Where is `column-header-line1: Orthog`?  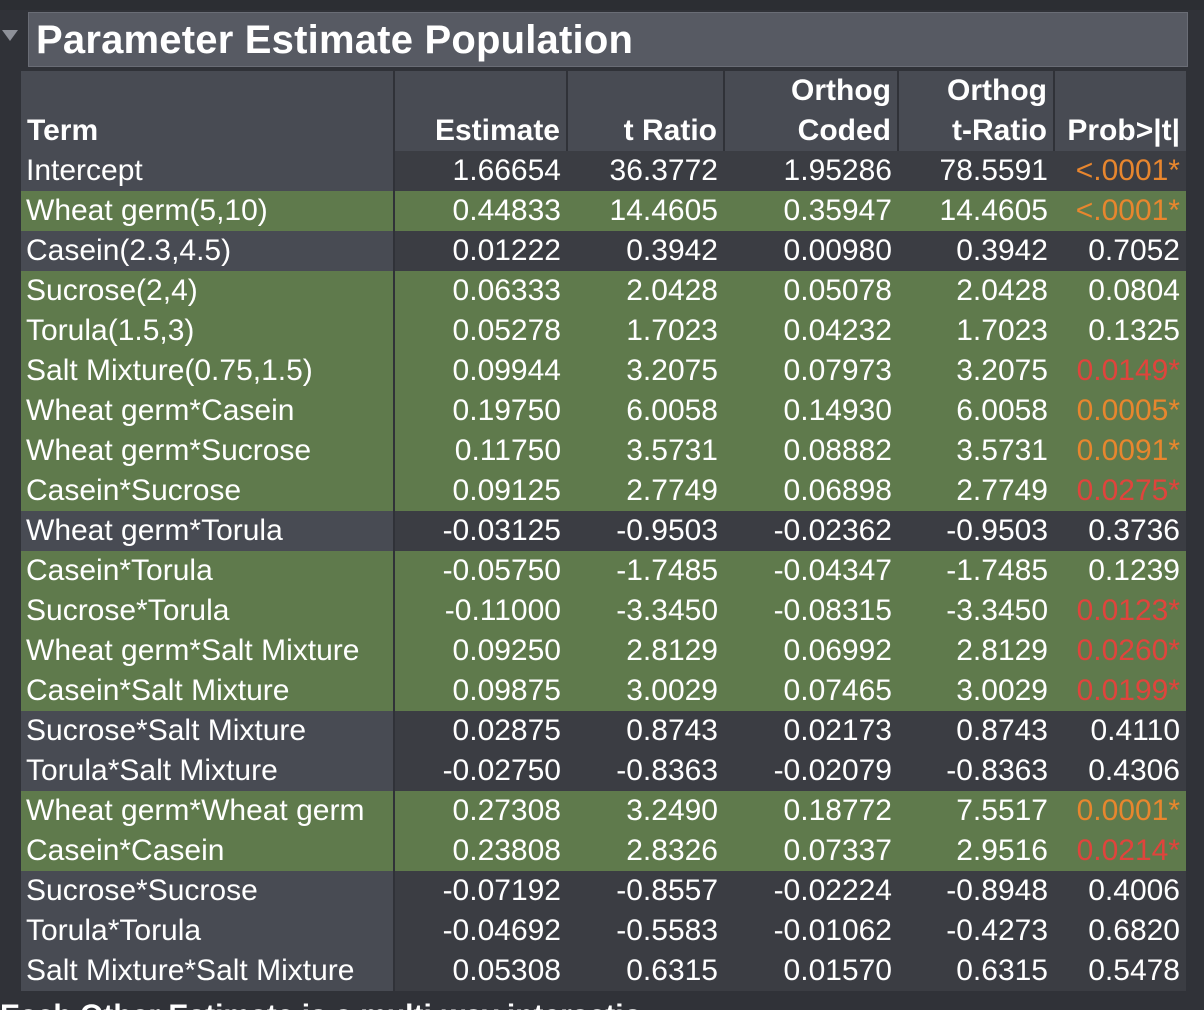 column-header-line1: Orthog is located at coordinates (841, 90).